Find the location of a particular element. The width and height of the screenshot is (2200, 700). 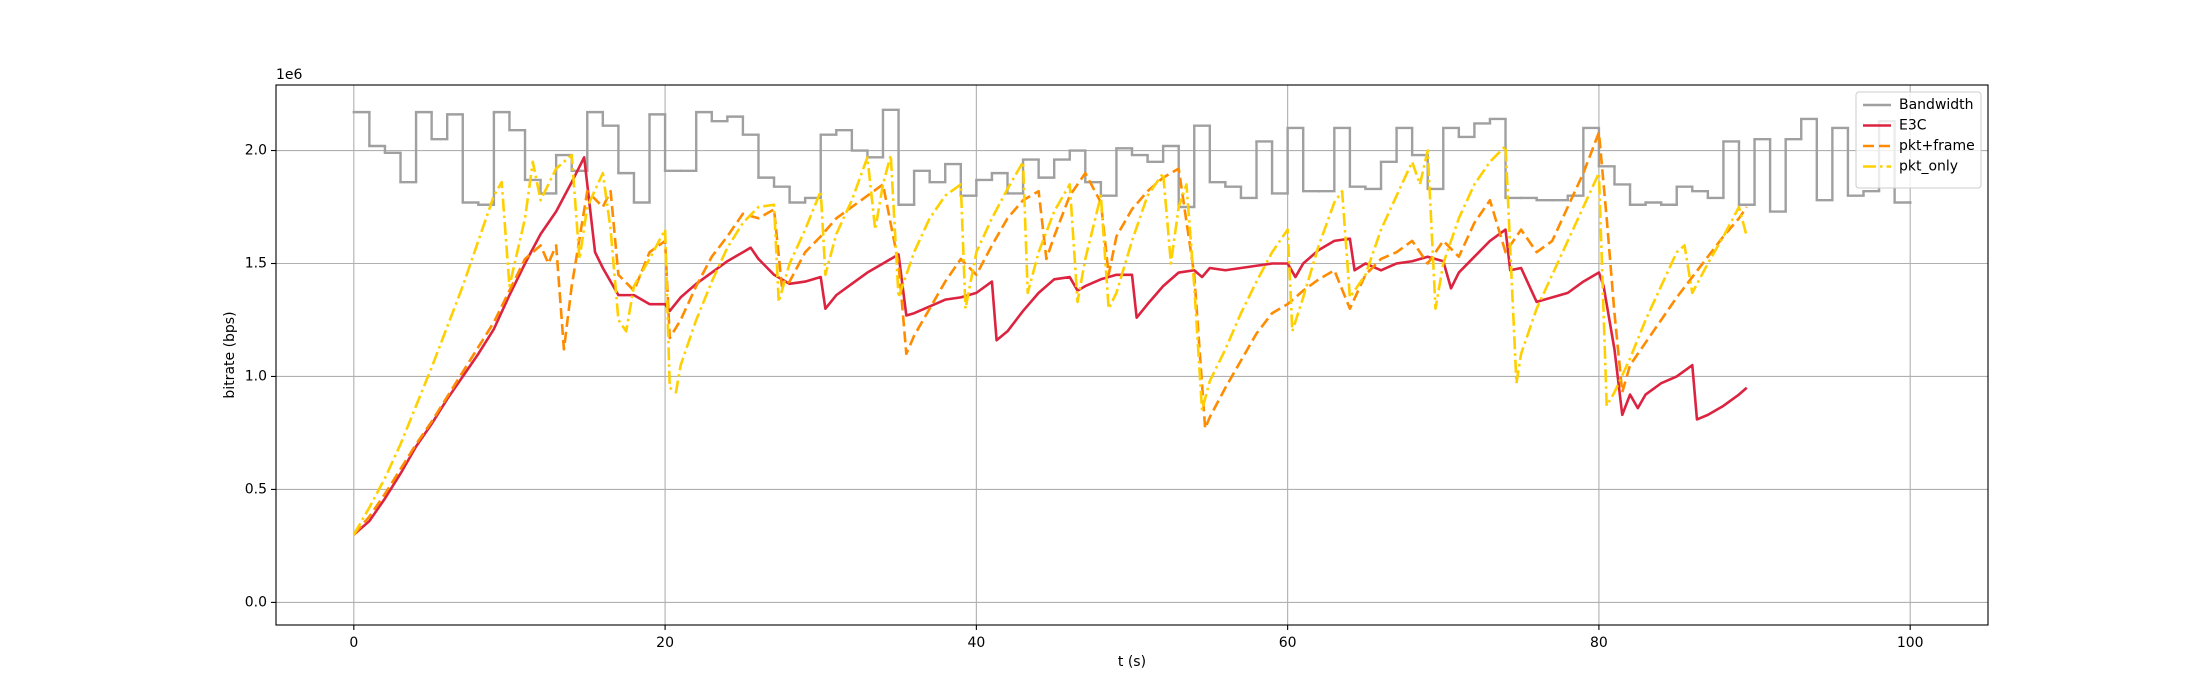

y-tick-label: 1.5 is located at coordinates (256, 263).